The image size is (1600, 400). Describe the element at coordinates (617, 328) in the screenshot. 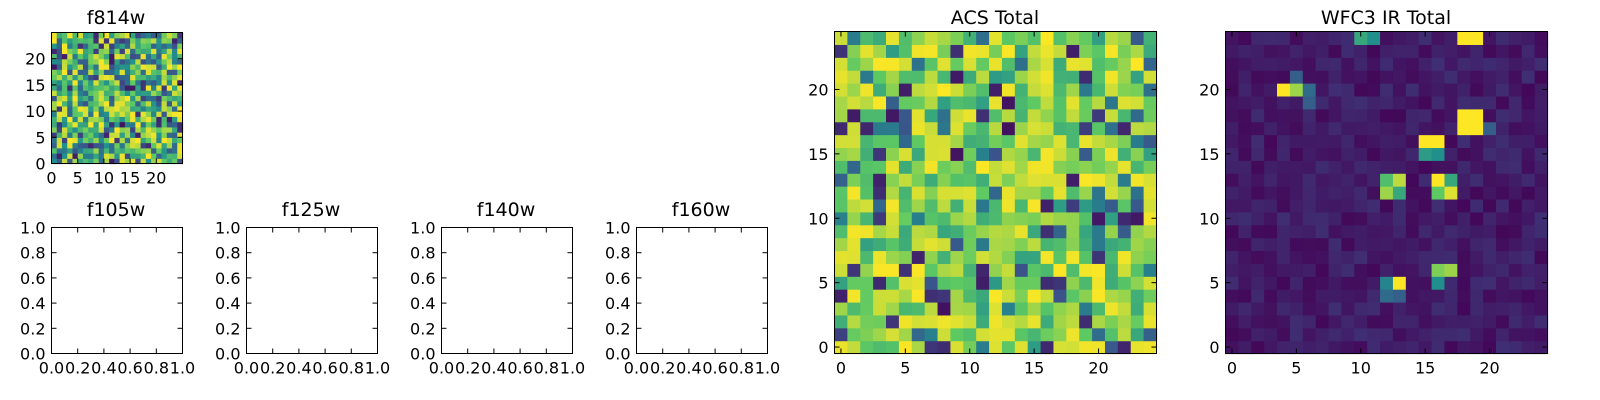

I see `y-tick-label: 0.2` at that location.